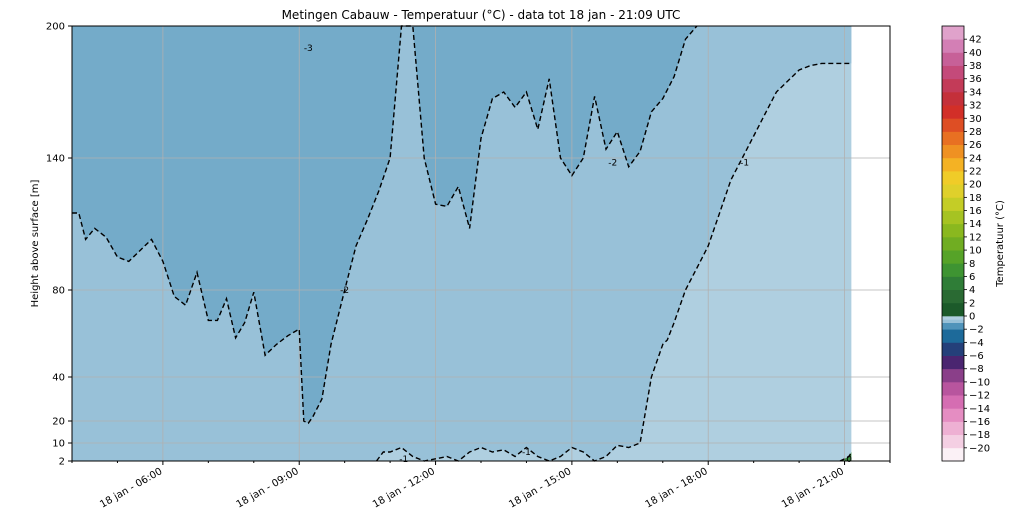 Image resolution: width=1024 pixels, height=512 pixels. Describe the element at coordinates (308, 49) in the screenshot. I see `contour-label-0: -3` at that location.